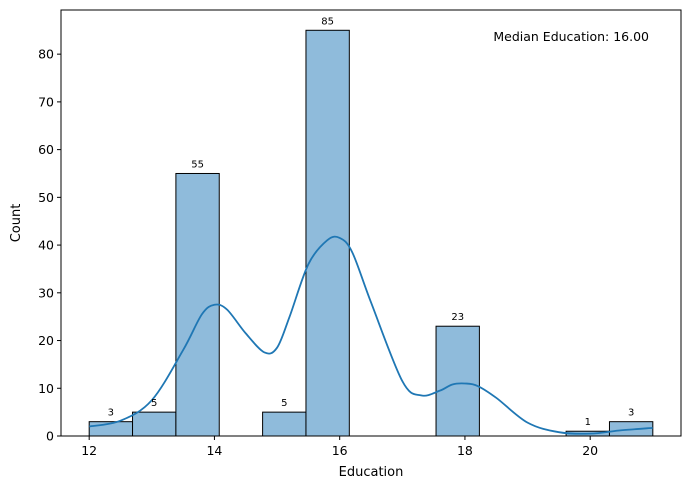  I want to click on x-tick-label: 20, so click(590, 450).